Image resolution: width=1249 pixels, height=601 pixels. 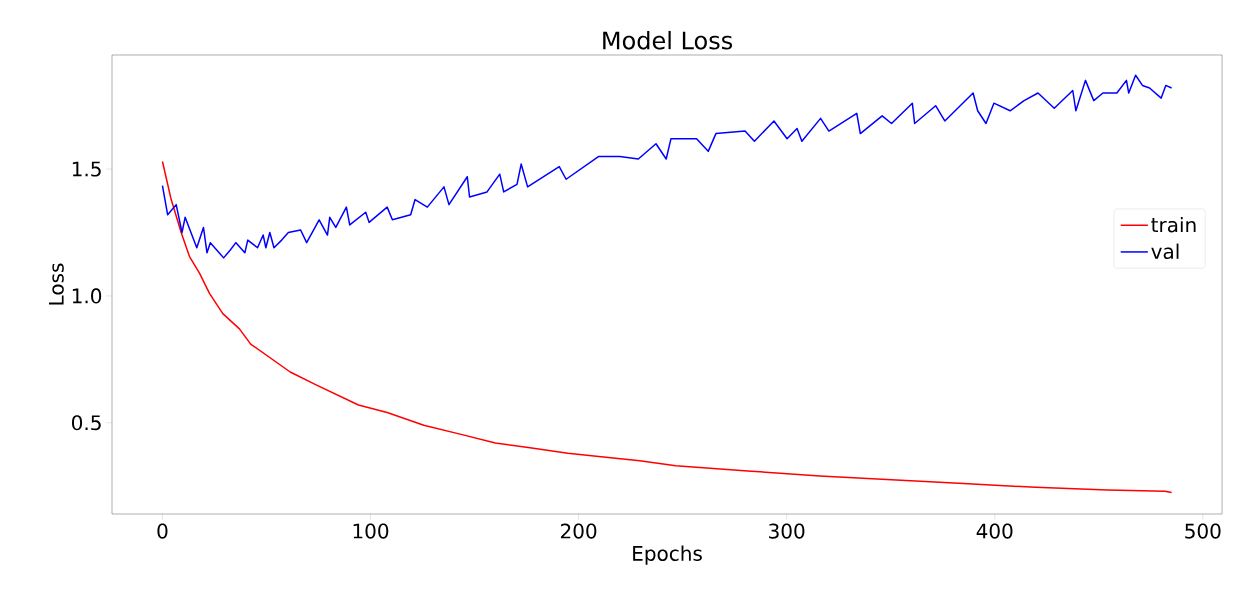 What do you see at coordinates (371, 531) in the screenshot?
I see `x-tick-label: 100` at bounding box center [371, 531].